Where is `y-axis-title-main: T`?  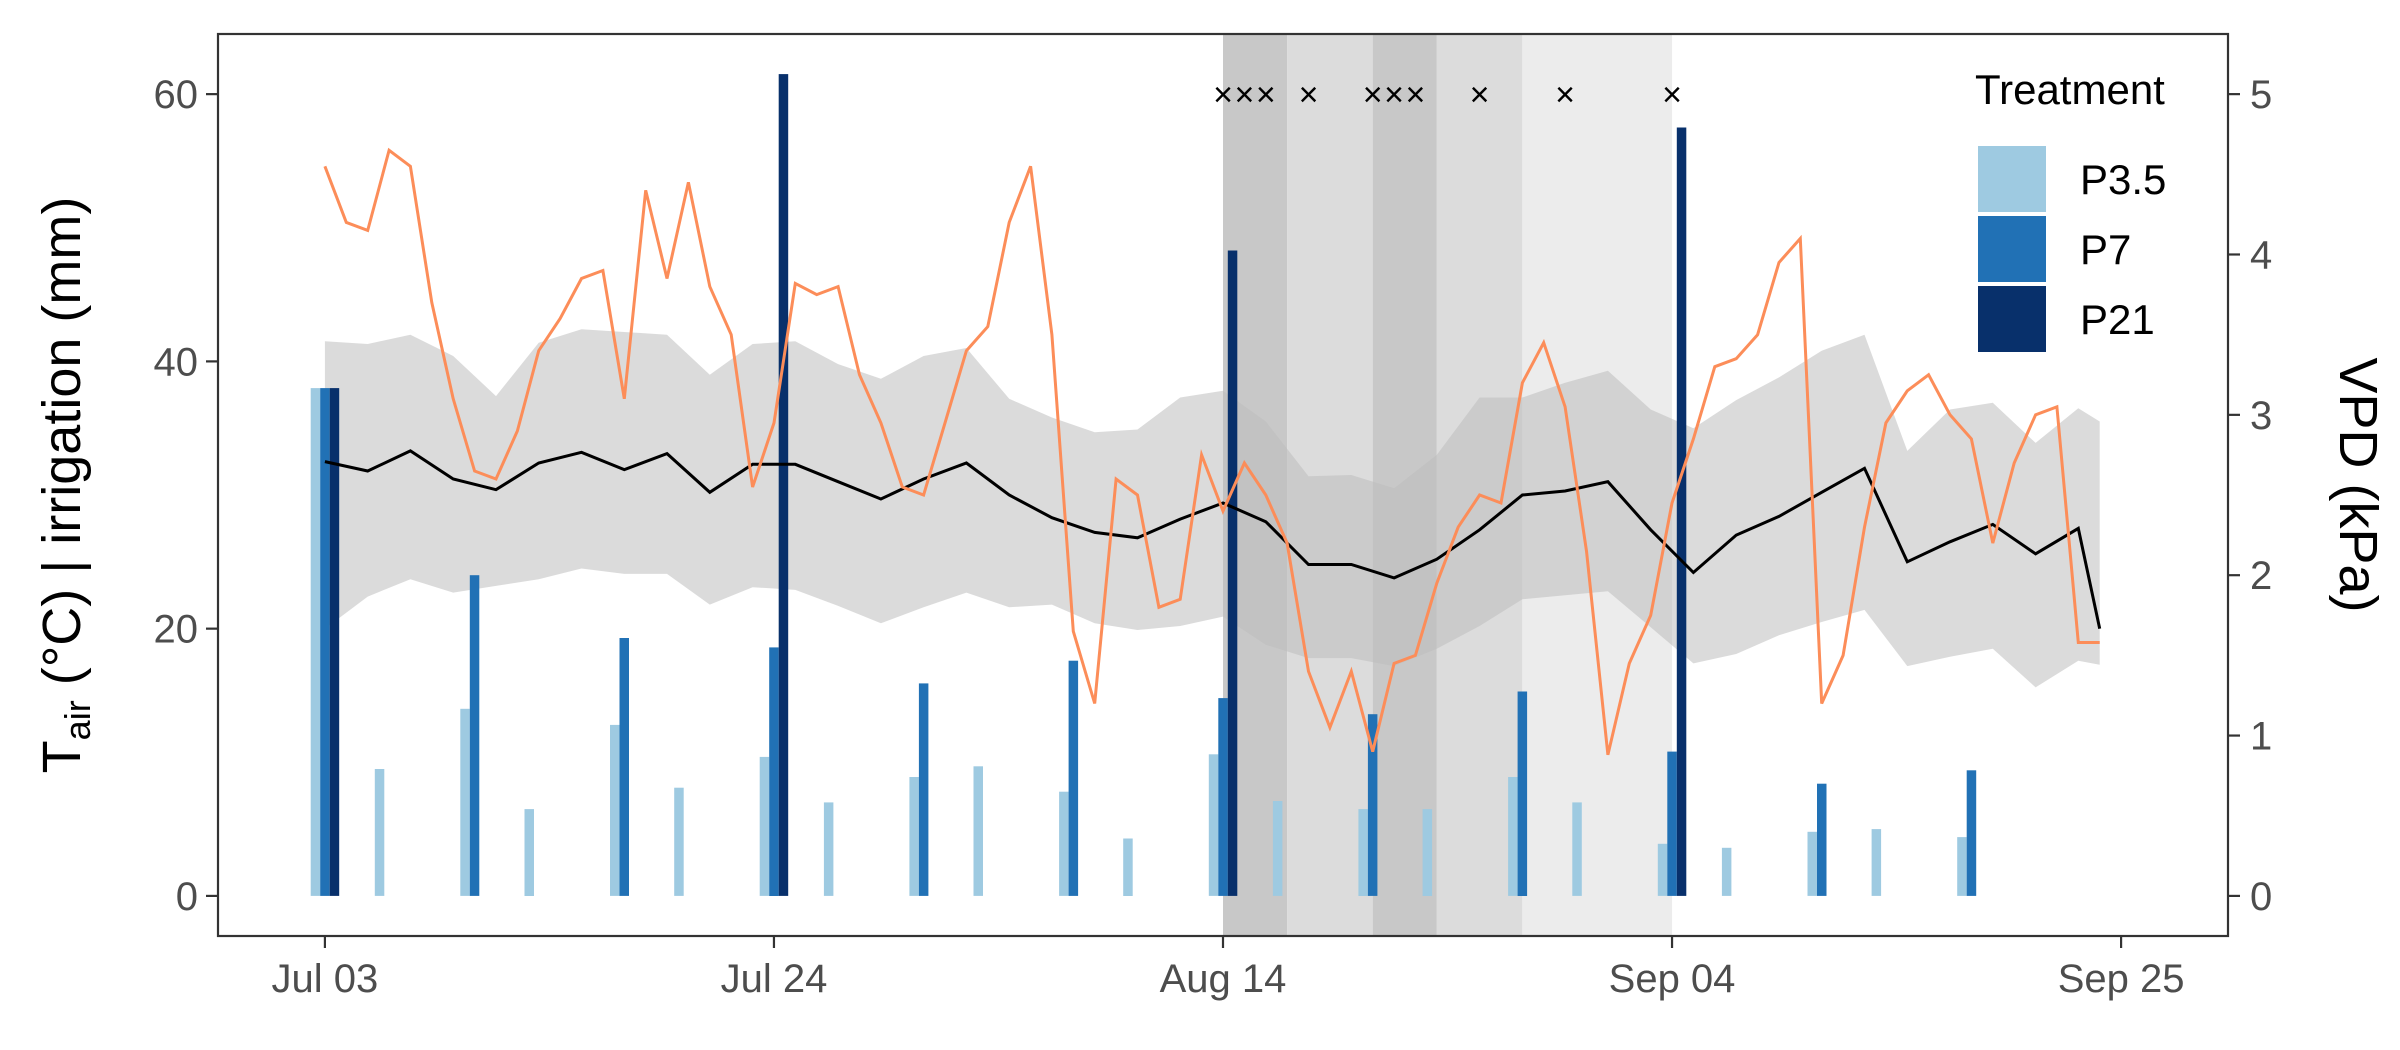
y-axis-title-main: T is located at coordinates (62, 756).